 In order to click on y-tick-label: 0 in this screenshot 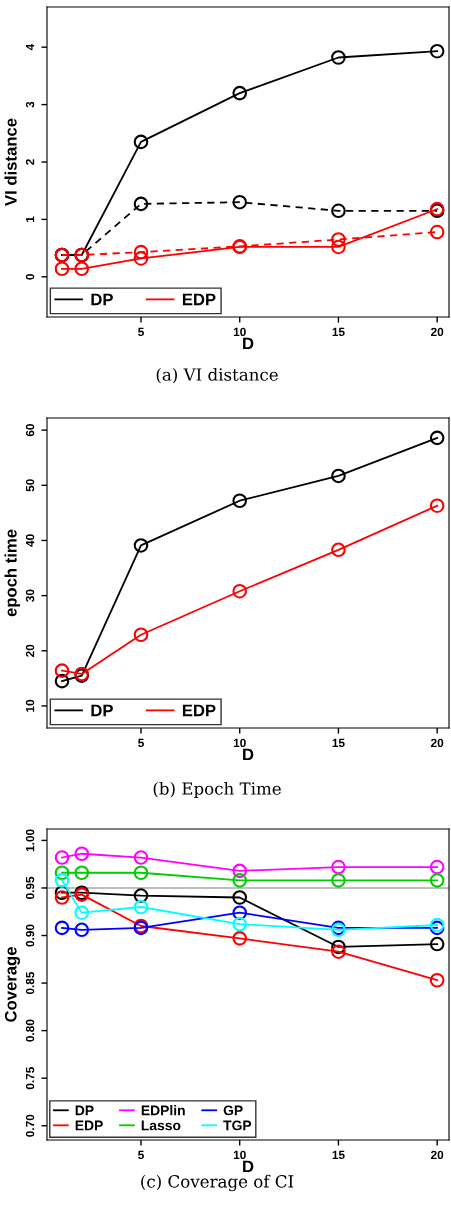, I will do `click(30, 277)`.